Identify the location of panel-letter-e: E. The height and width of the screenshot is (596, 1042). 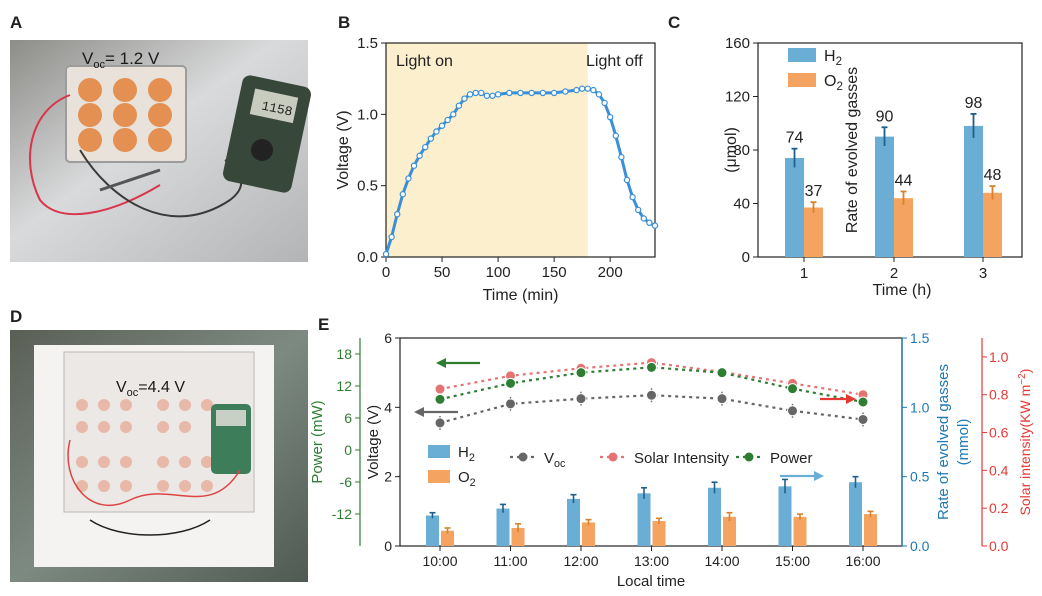
(323, 324).